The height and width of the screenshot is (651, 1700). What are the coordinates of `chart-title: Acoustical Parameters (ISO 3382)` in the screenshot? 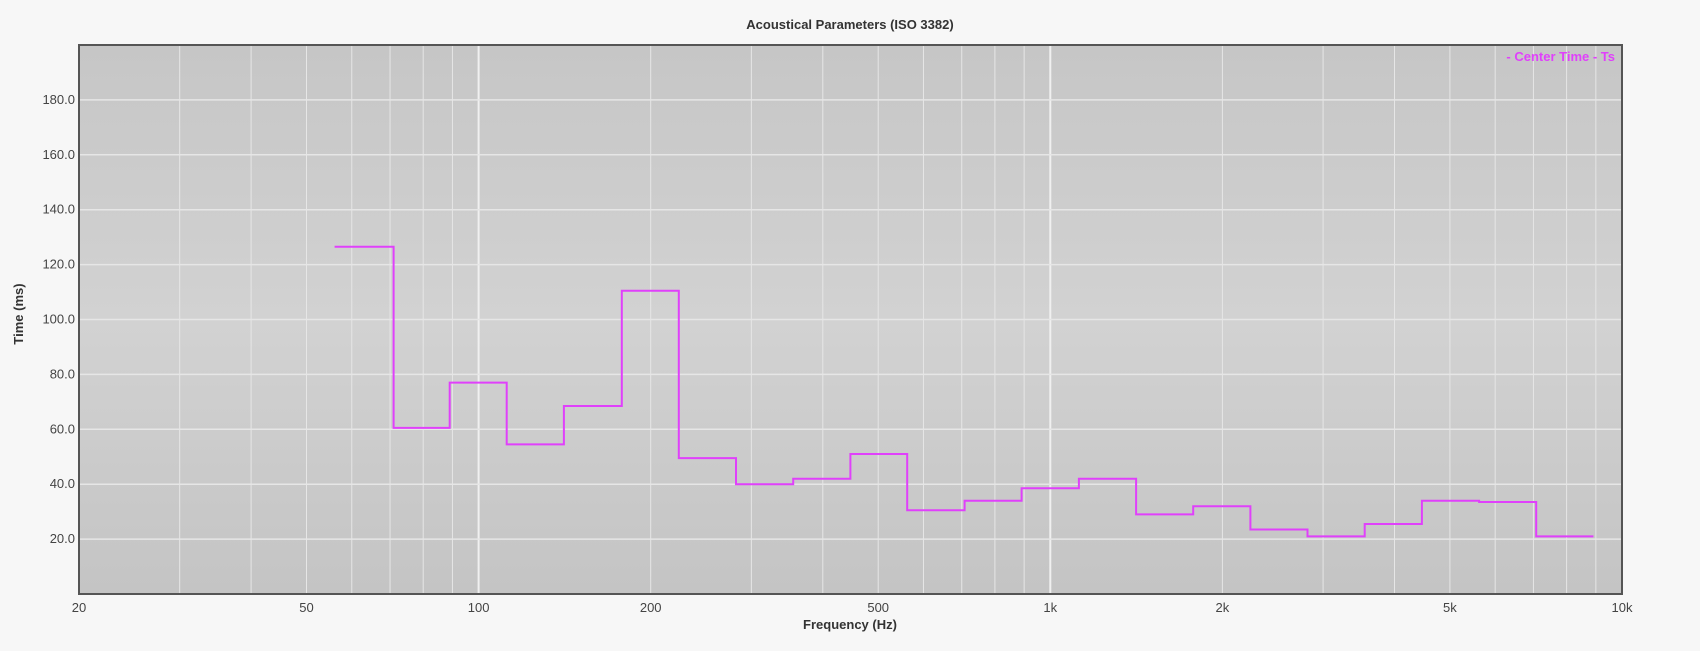 It's located at (849, 24).